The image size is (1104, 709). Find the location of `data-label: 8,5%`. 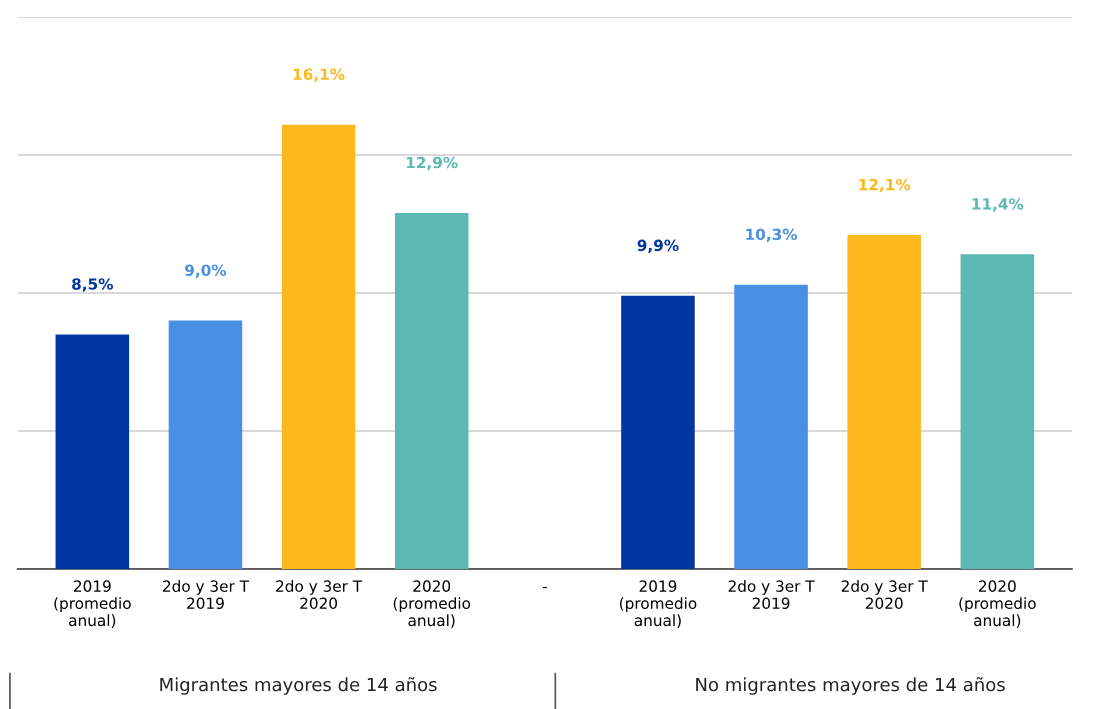

data-label: 8,5% is located at coordinates (93, 285).